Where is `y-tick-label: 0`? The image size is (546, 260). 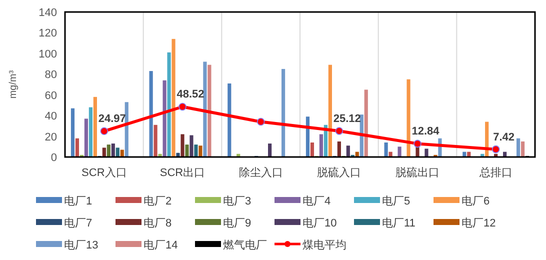
y-tick-label: 0 is located at coordinates (53, 158).